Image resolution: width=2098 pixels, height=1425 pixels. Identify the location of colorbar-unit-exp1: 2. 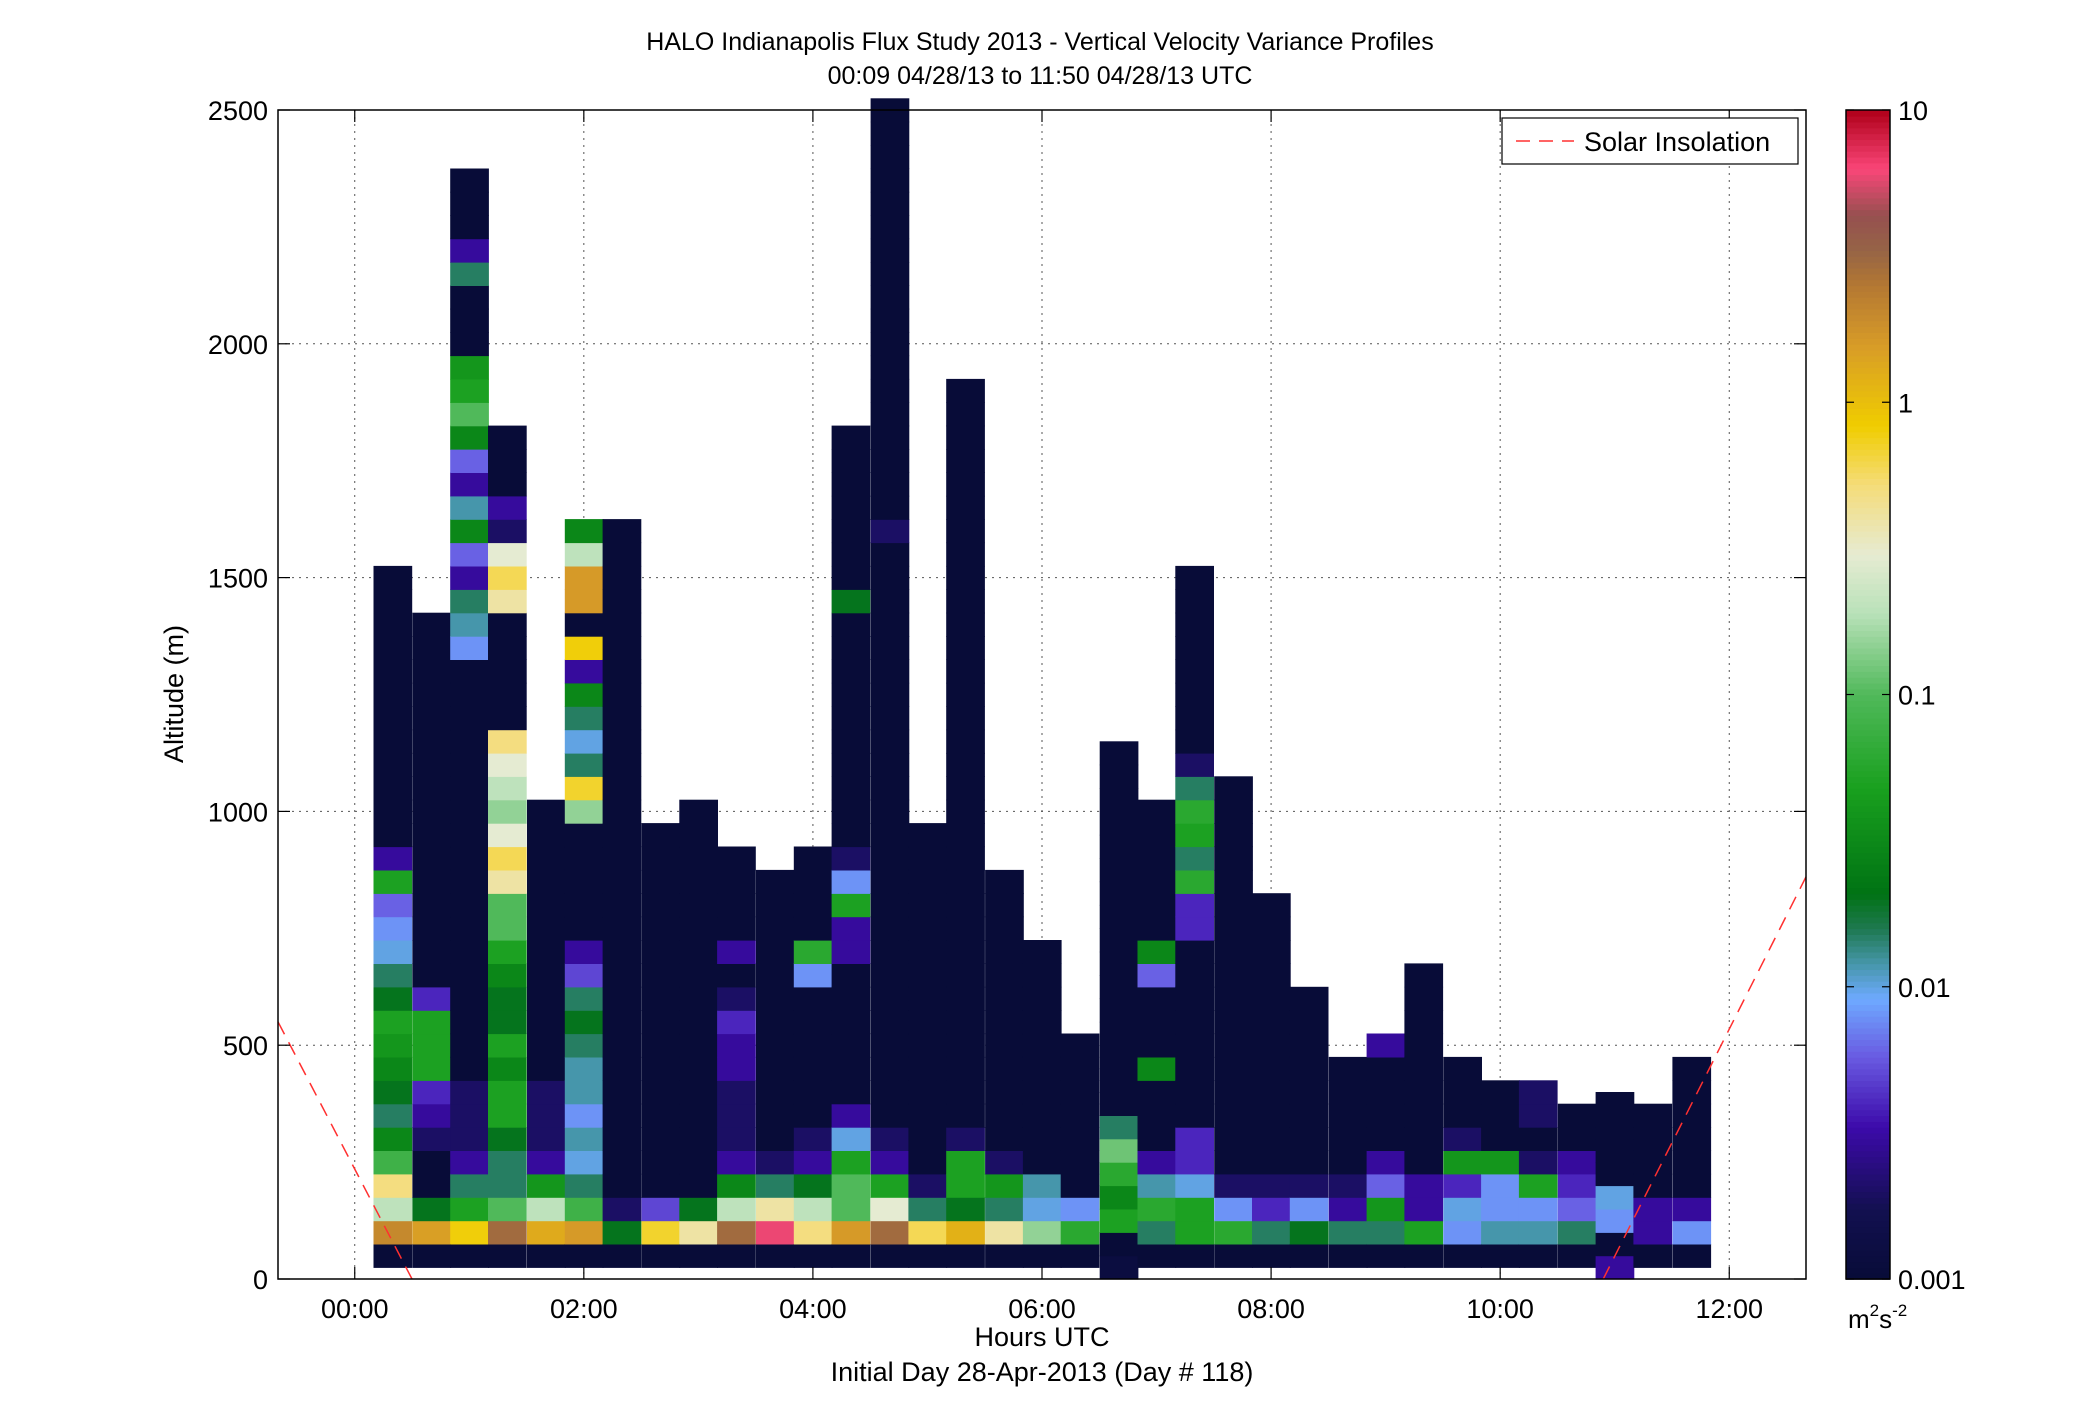
(1874, 1310).